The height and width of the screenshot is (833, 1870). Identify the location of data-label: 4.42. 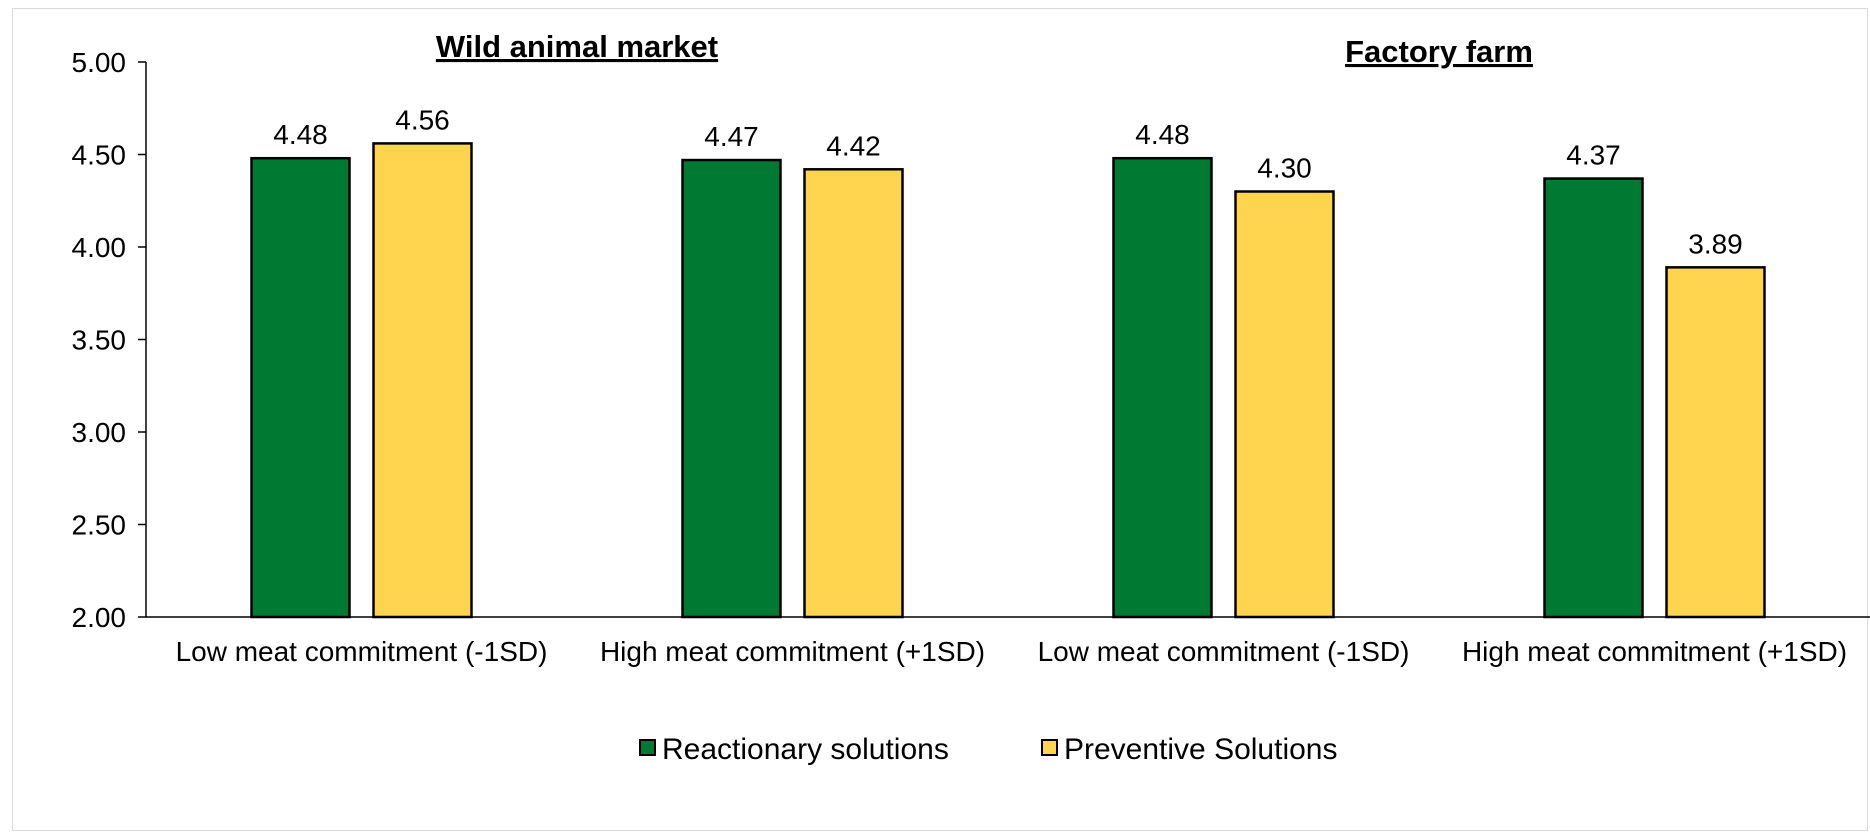
(853, 145).